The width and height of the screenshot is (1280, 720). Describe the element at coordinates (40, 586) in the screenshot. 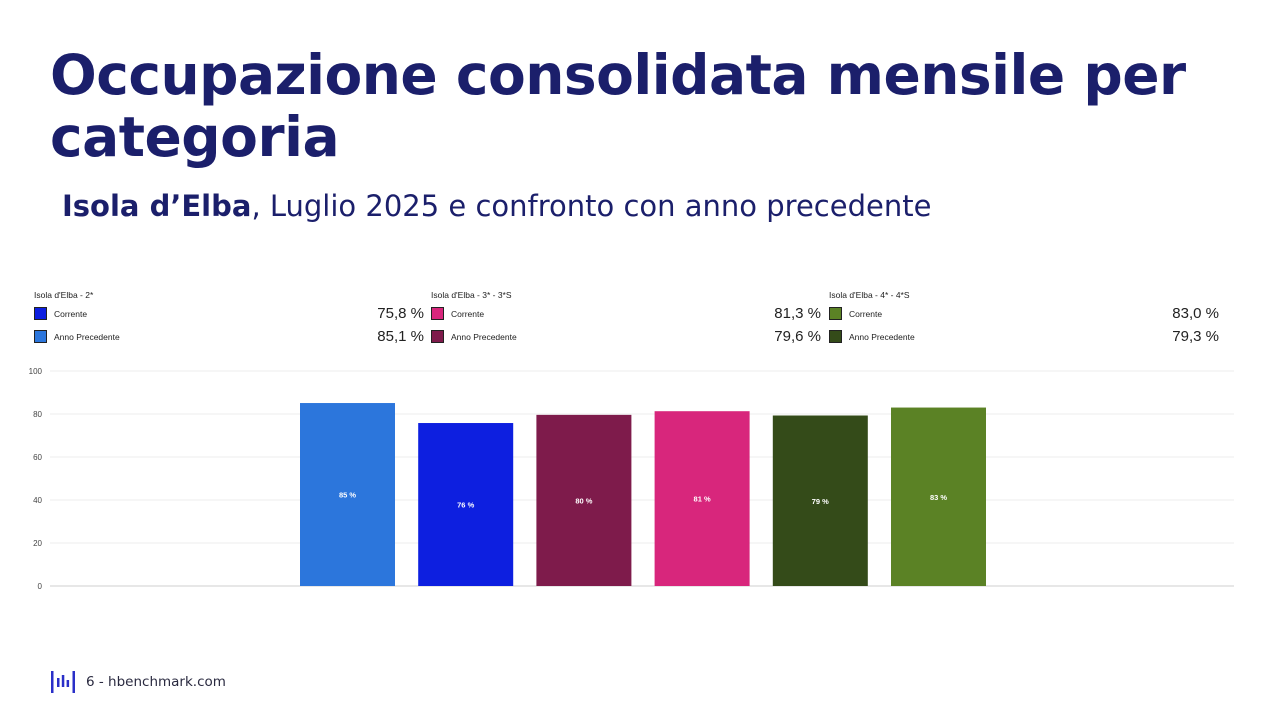

I see `y-tick-label: 0` at that location.